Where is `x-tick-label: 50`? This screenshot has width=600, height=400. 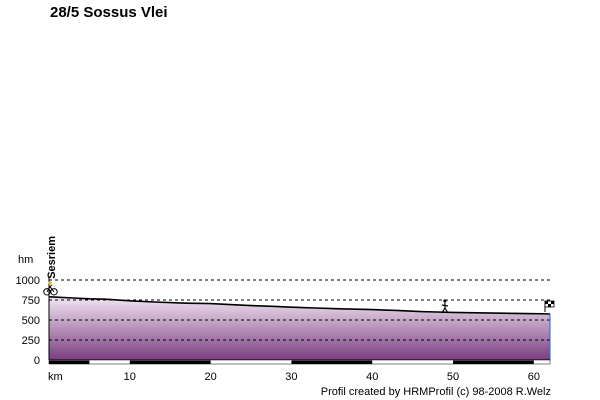
x-tick-label: 50 is located at coordinates (453, 377).